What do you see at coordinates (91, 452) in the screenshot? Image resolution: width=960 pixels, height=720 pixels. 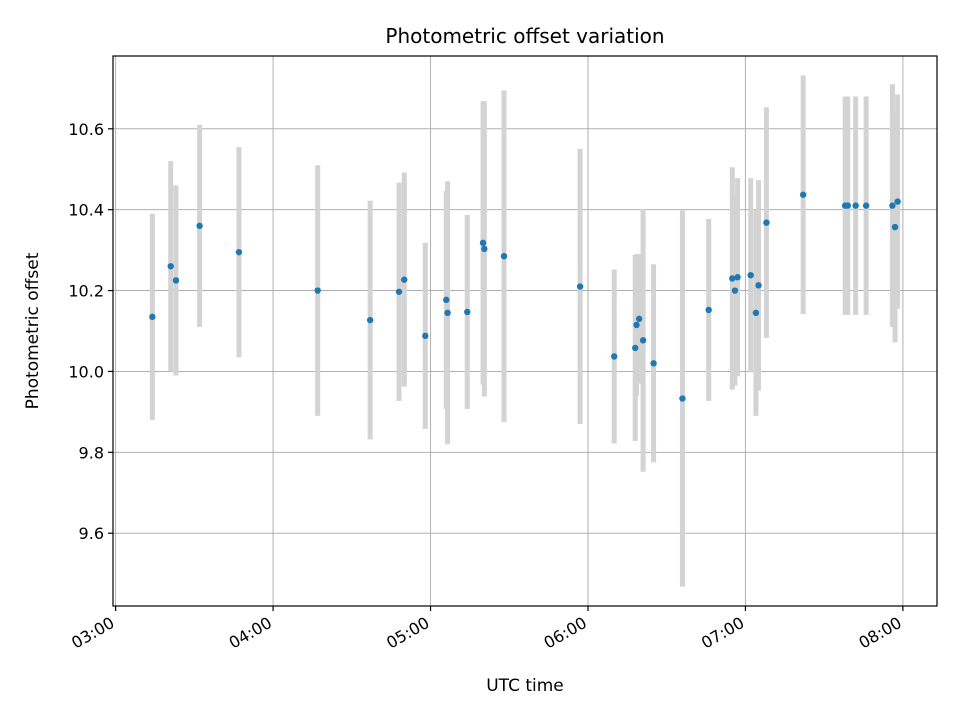 I see `y-tick-label: 9.8` at bounding box center [91, 452].